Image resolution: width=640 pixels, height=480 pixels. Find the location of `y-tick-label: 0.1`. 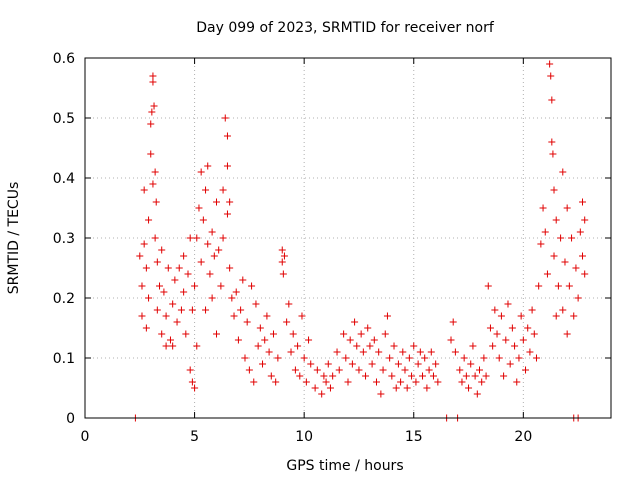

y-tick-label: 0.1 is located at coordinates (64, 359).